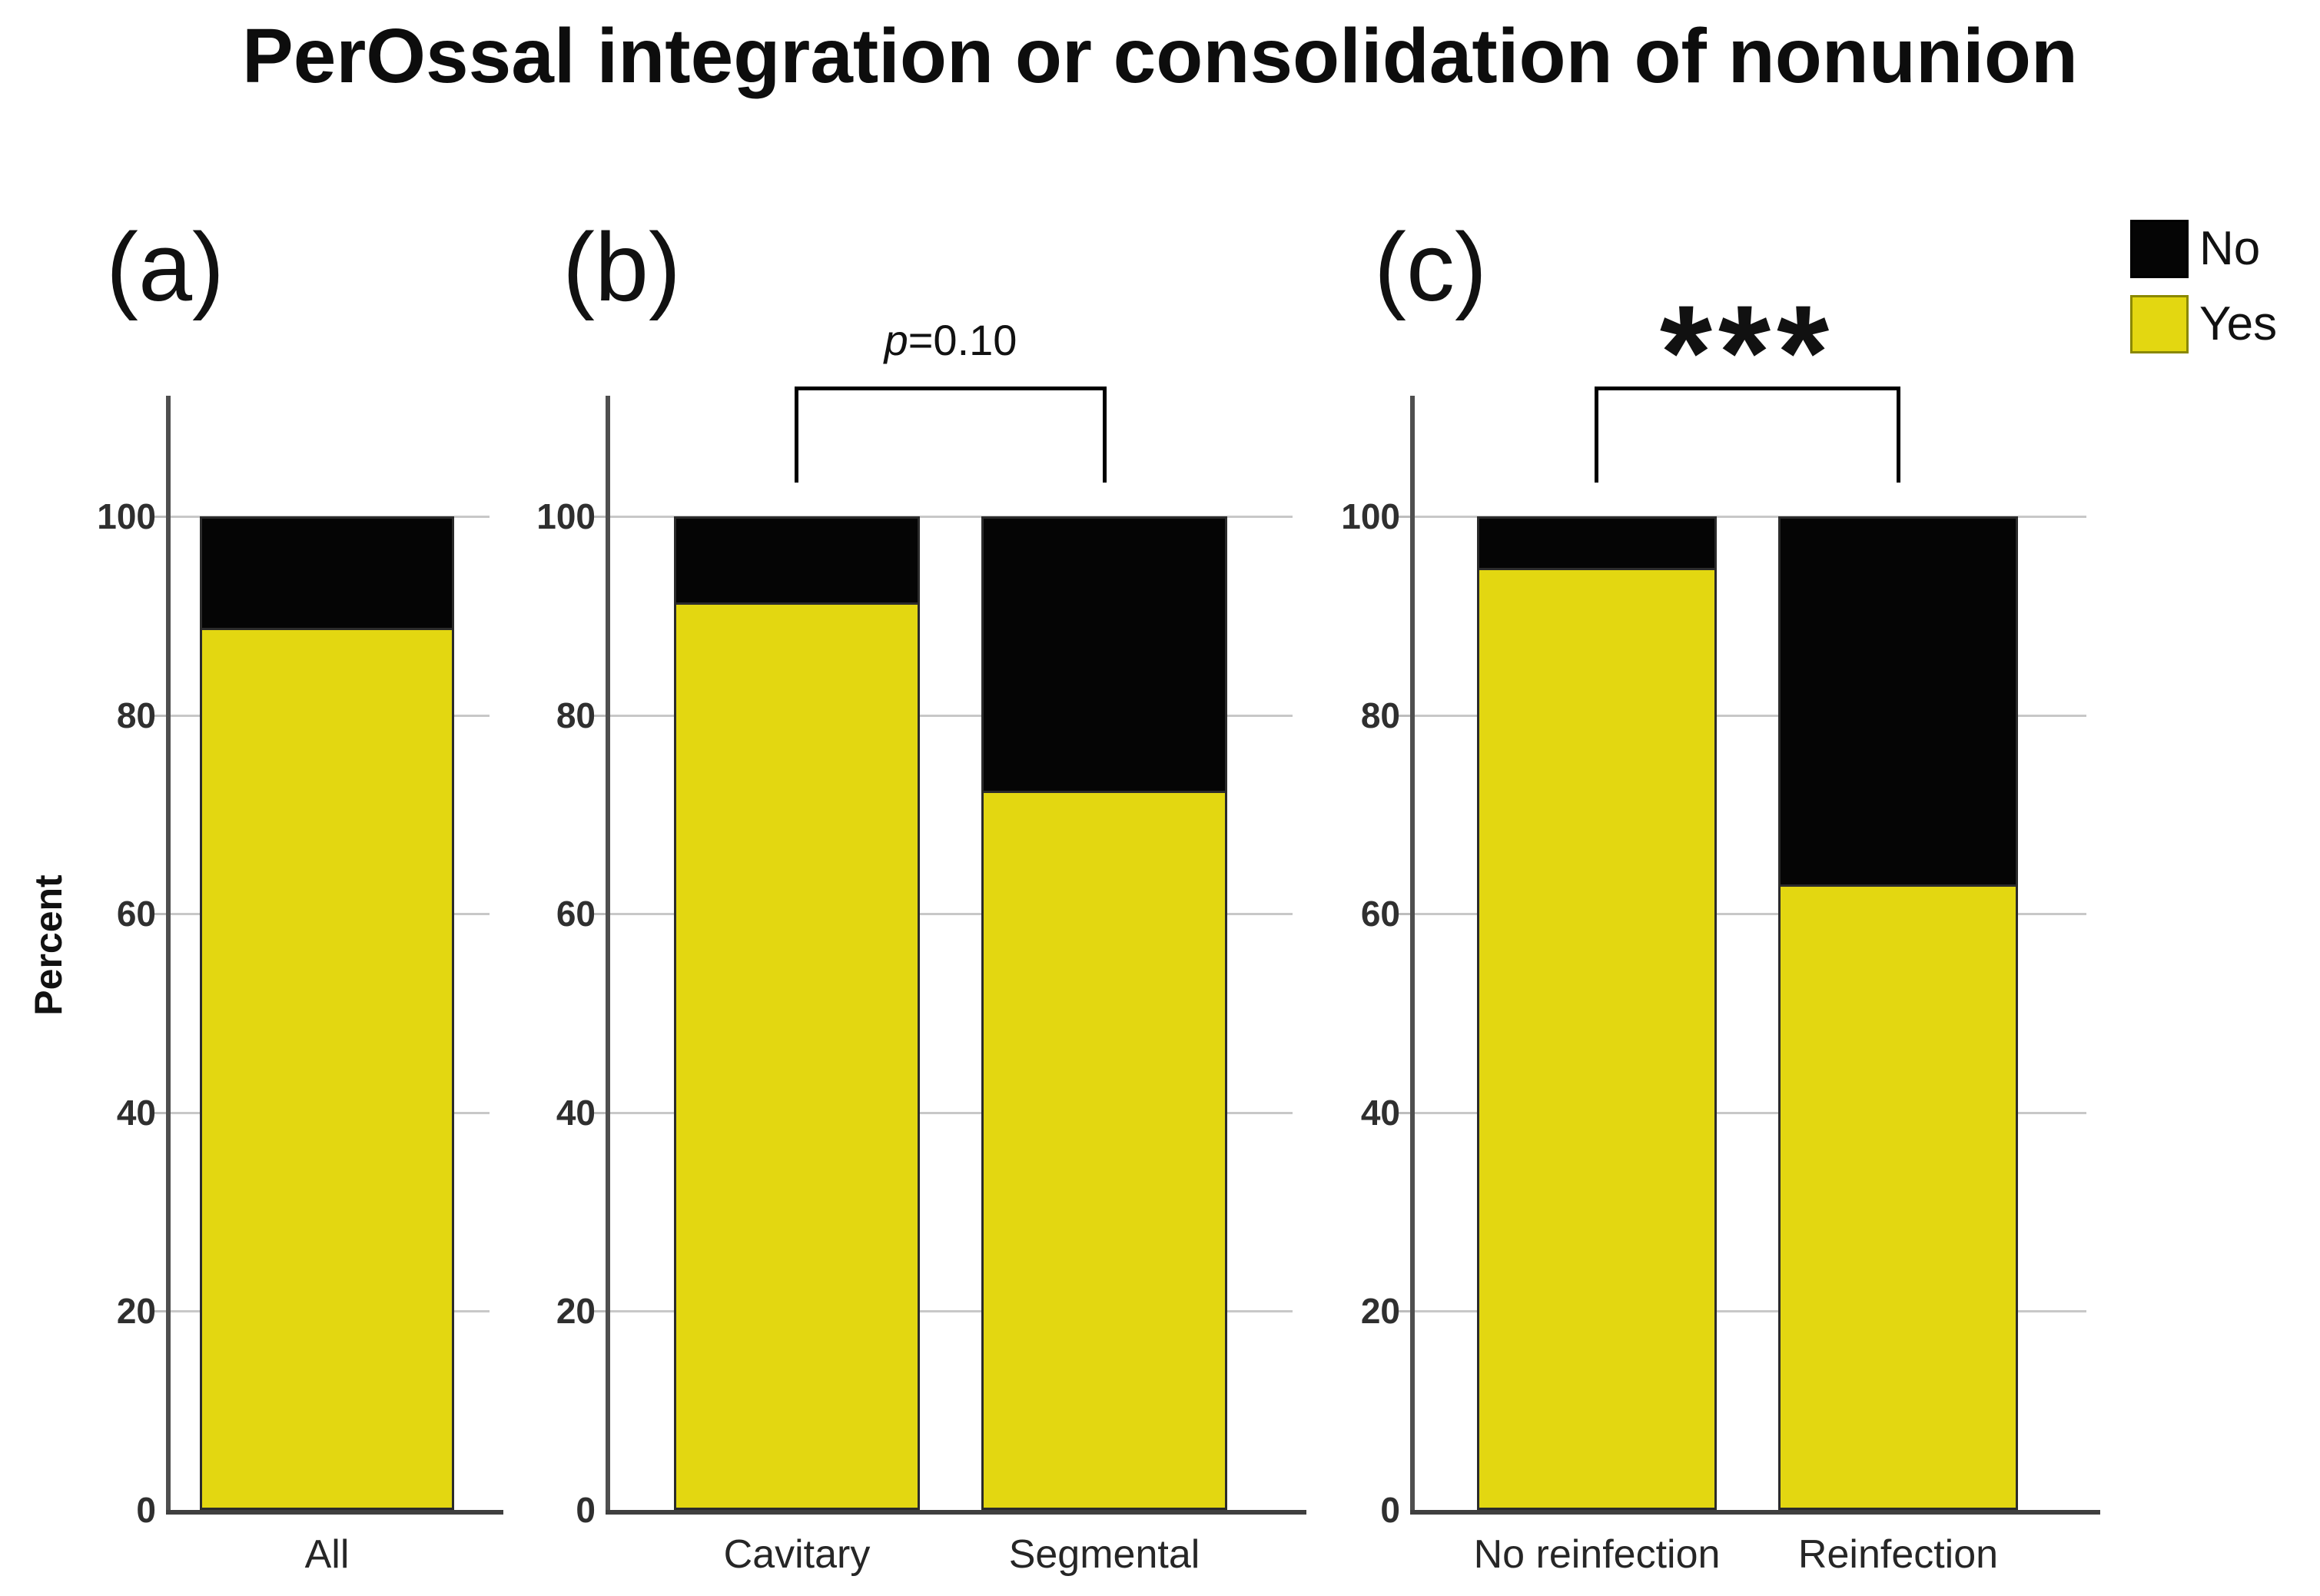  I want to click on panel-c-ticklabel-100: 100, so click(1370, 516).